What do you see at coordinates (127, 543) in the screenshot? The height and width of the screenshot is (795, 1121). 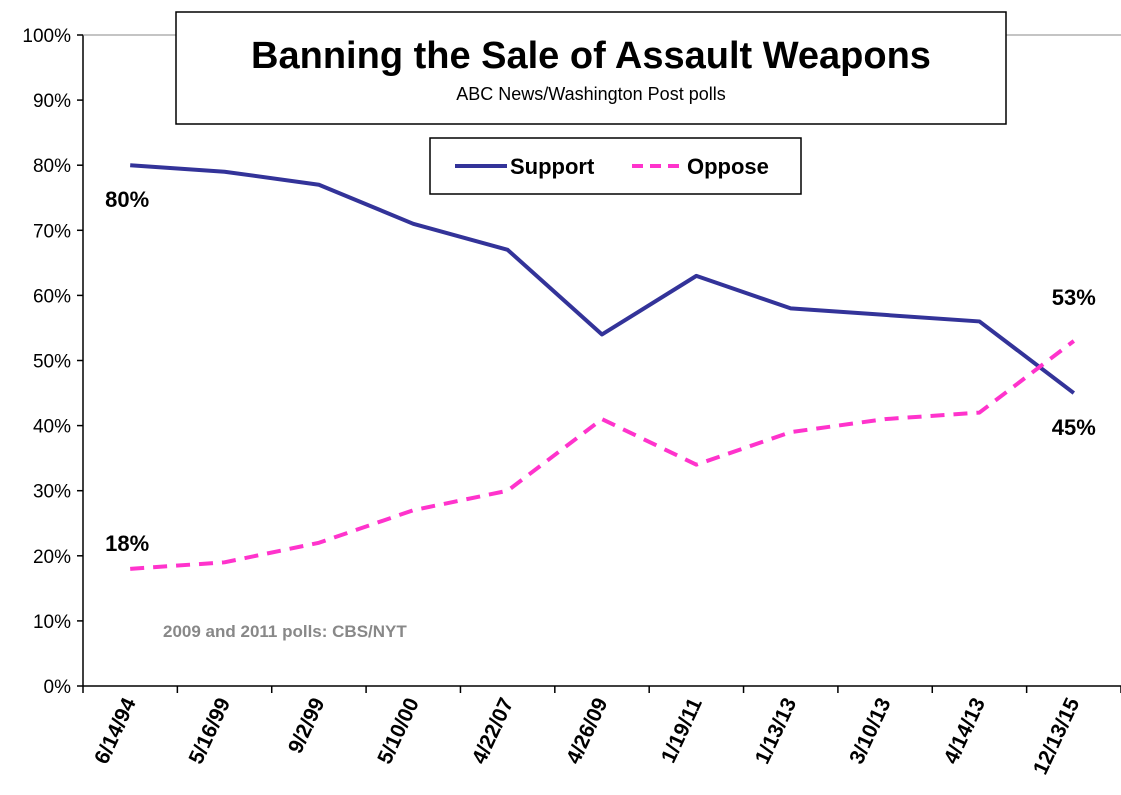 I see `data-label-oppose: 18%` at bounding box center [127, 543].